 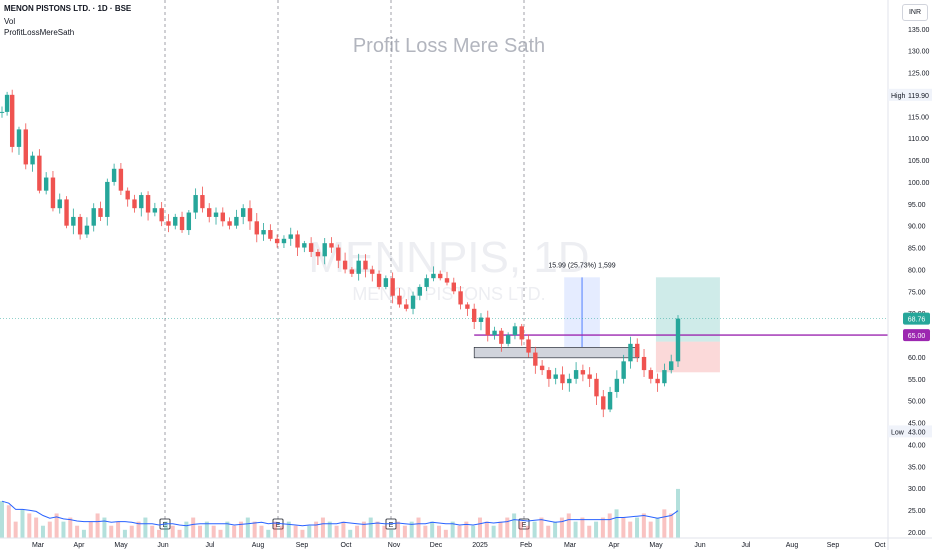 I want to click on y-tick-label: 60.00, so click(x=917, y=358).